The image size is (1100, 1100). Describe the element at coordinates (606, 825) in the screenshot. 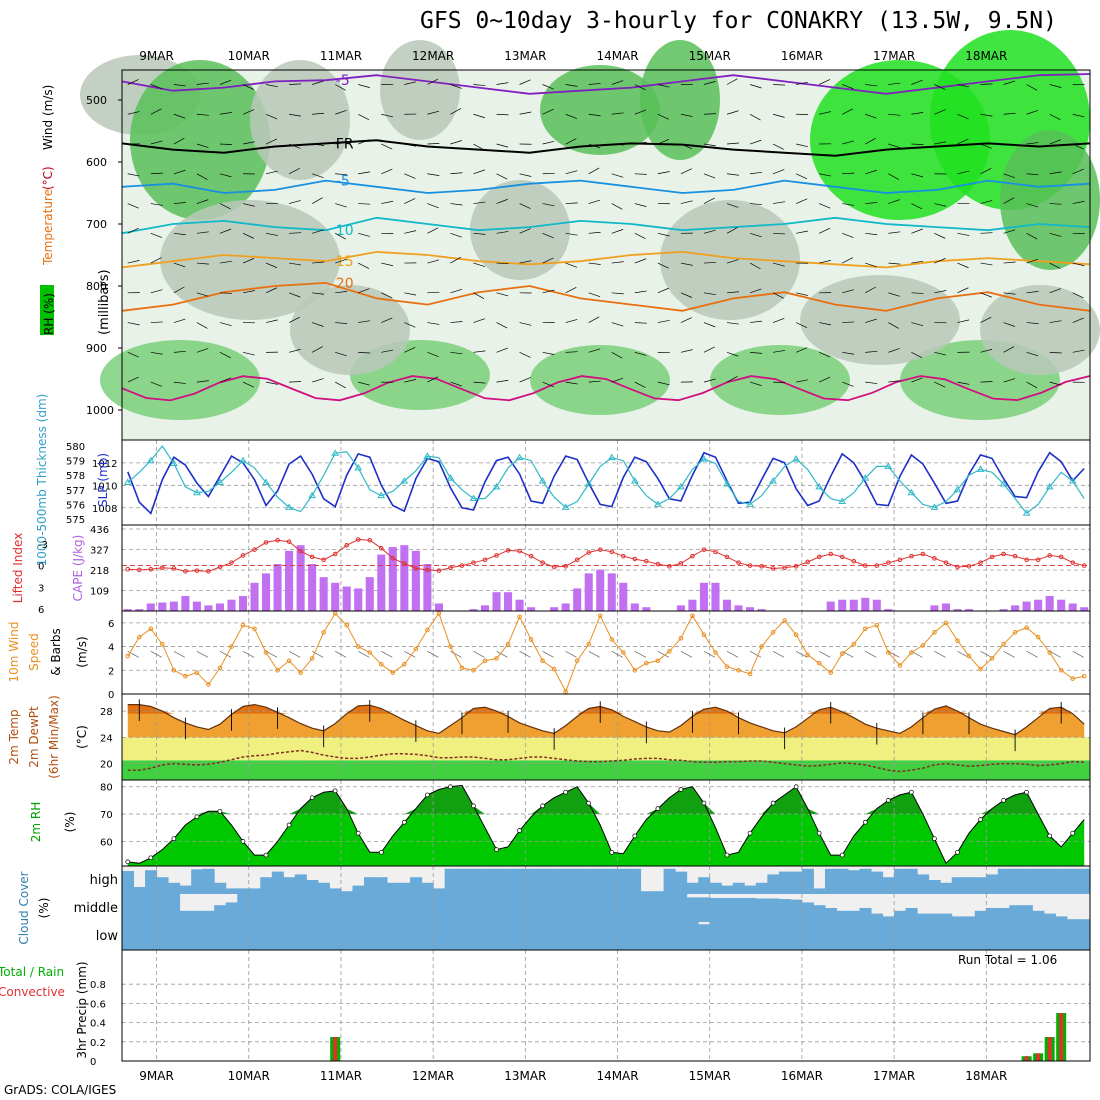

I see `rh-area` at that location.